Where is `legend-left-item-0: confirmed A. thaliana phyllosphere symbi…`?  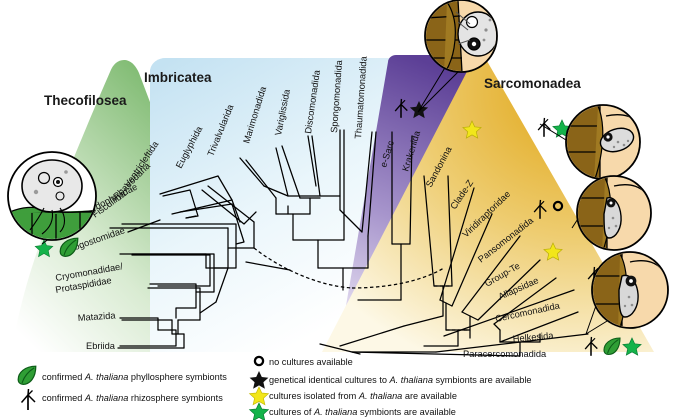 legend-left-item-0: confirmed A. thaliana phyllosphere symbi… is located at coordinates (134, 377).